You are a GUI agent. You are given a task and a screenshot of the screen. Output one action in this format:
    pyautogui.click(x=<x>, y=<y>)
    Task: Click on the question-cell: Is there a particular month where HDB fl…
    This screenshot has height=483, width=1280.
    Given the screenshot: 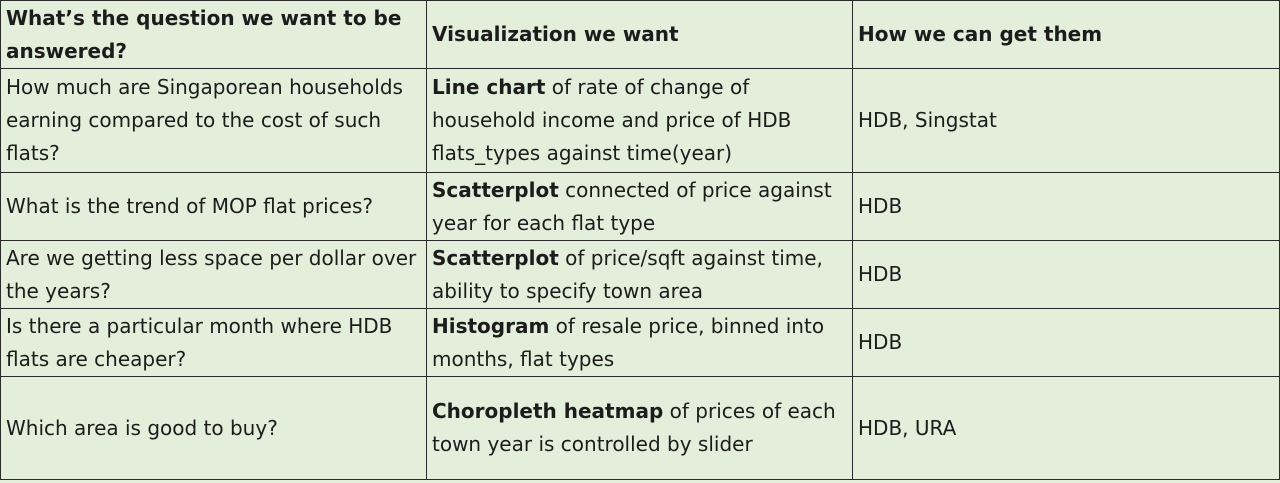 What is the action you would take?
    pyautogui.click(x=213, y=342)
    